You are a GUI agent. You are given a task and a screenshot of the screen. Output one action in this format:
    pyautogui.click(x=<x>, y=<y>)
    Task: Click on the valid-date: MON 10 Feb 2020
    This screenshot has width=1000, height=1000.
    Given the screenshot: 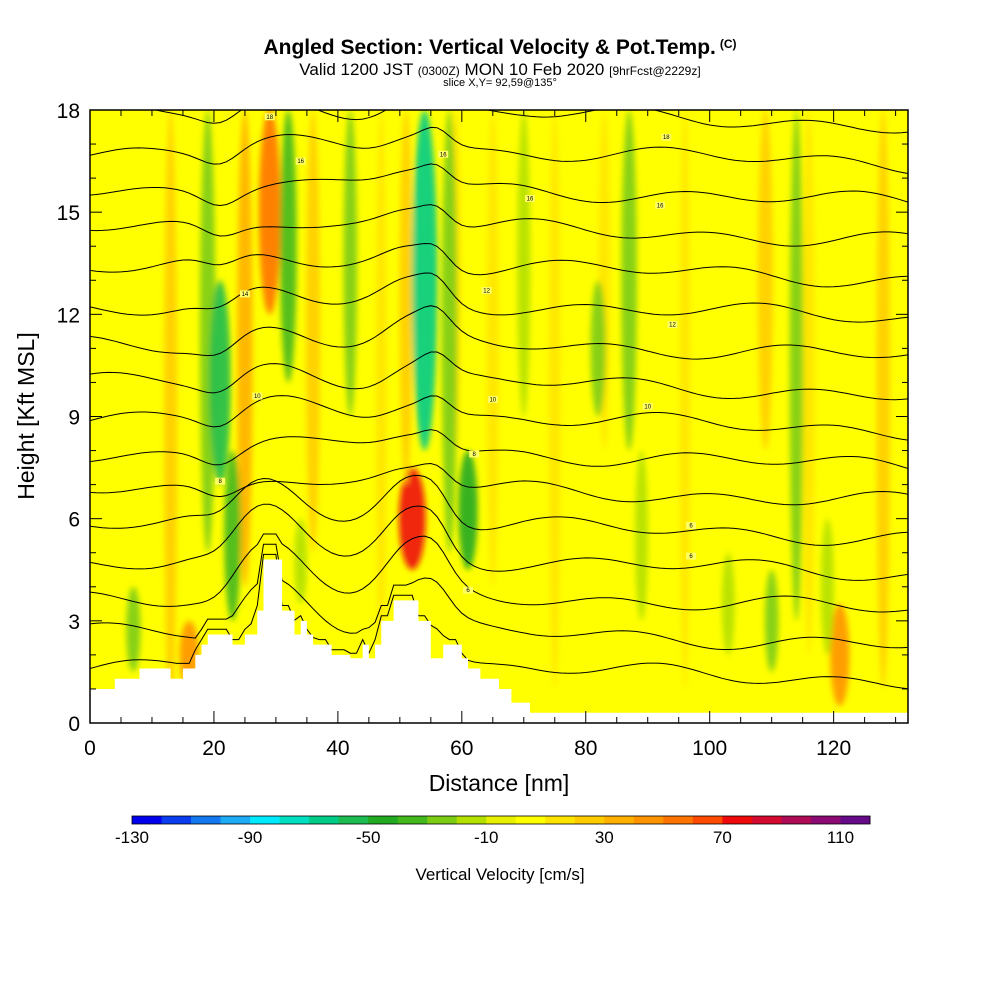 What is the action you would take?
    pyautogui.click(x=534, y=69)
    